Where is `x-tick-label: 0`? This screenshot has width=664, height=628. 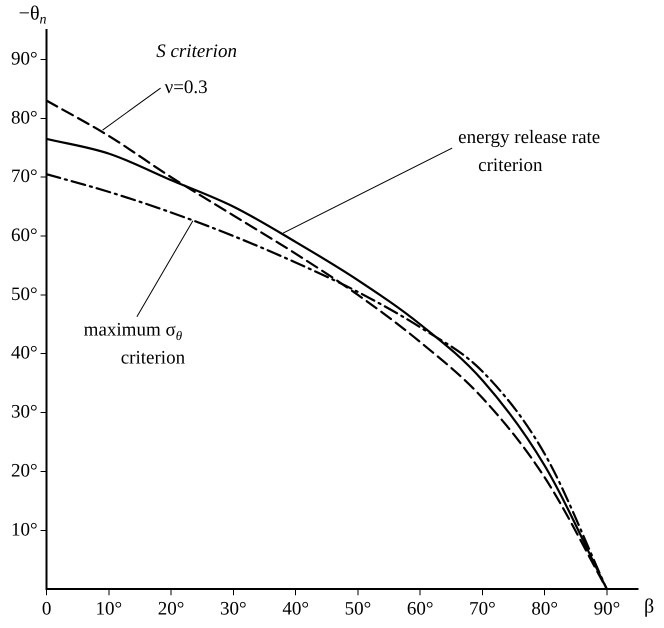
x-tick-label: 0 is located at coordinates (47, 609).